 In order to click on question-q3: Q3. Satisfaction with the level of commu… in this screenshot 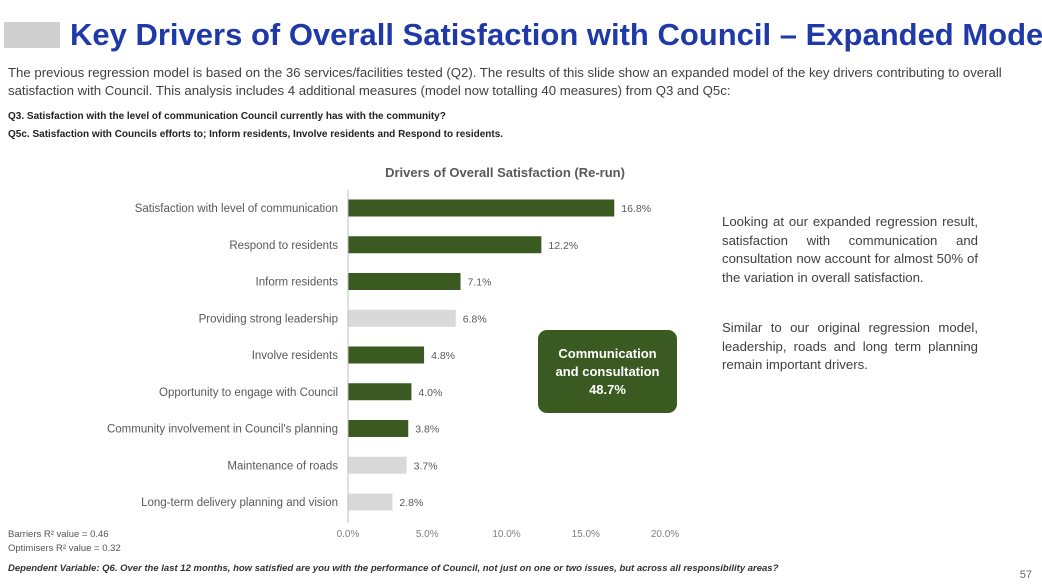, I will do `click(227, 116)`.